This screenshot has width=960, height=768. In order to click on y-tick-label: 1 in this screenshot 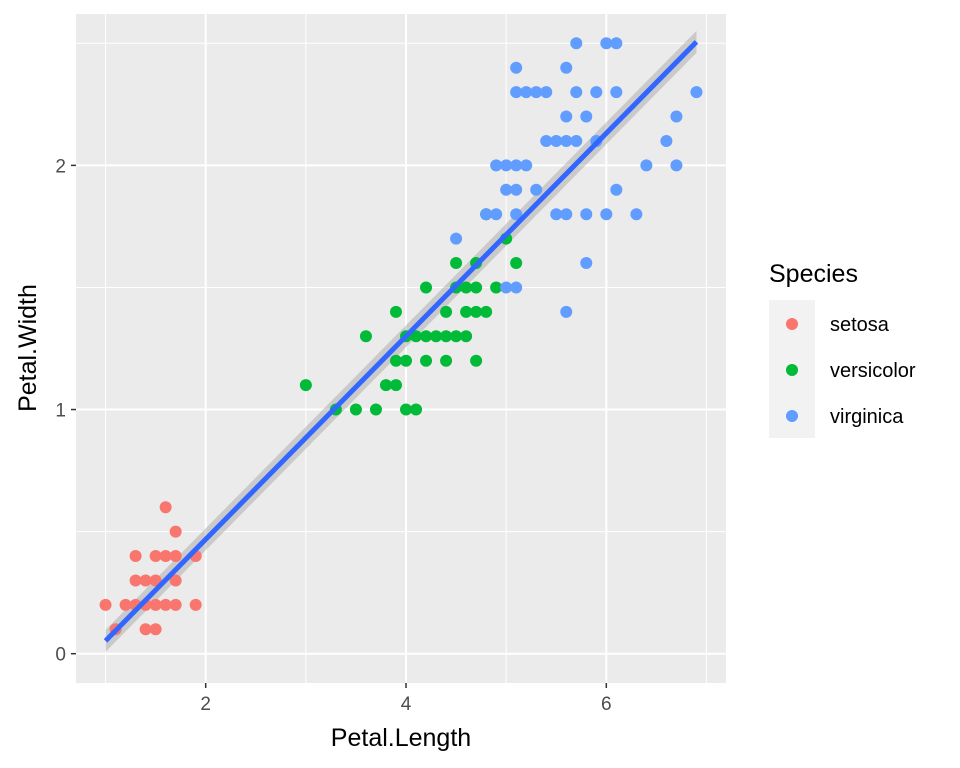, I will do `click(60, 411)`.